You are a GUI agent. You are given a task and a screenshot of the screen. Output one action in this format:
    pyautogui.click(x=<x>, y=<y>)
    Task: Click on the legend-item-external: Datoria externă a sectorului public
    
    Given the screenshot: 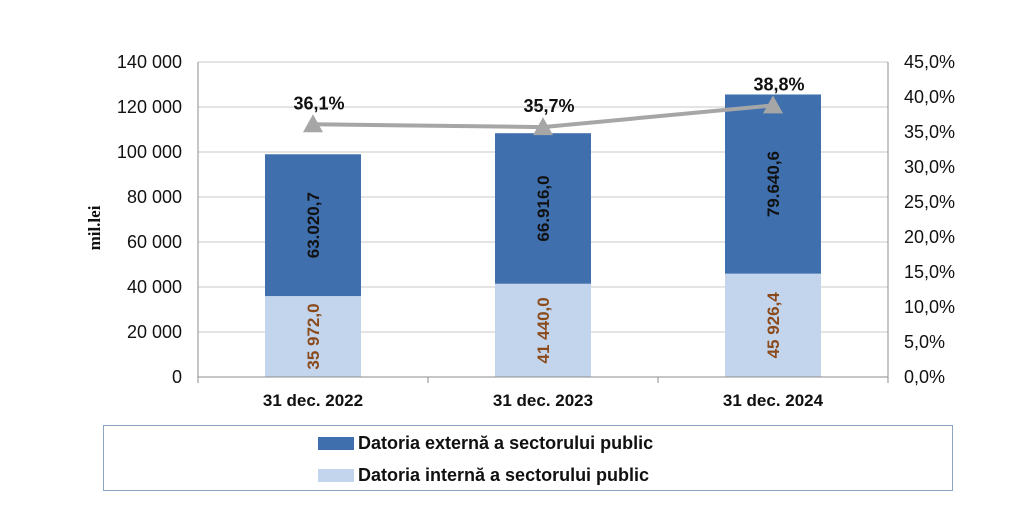 What is the action you would take?
    pyautogui.click(x=485, y=443)
    